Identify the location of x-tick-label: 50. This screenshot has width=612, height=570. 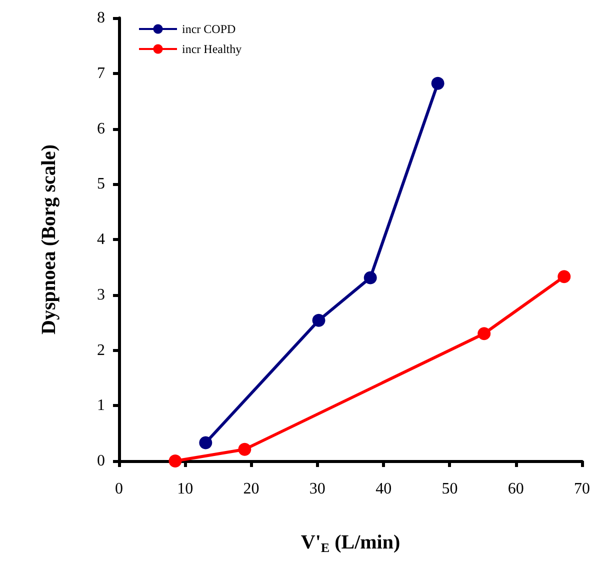
(450, 489).